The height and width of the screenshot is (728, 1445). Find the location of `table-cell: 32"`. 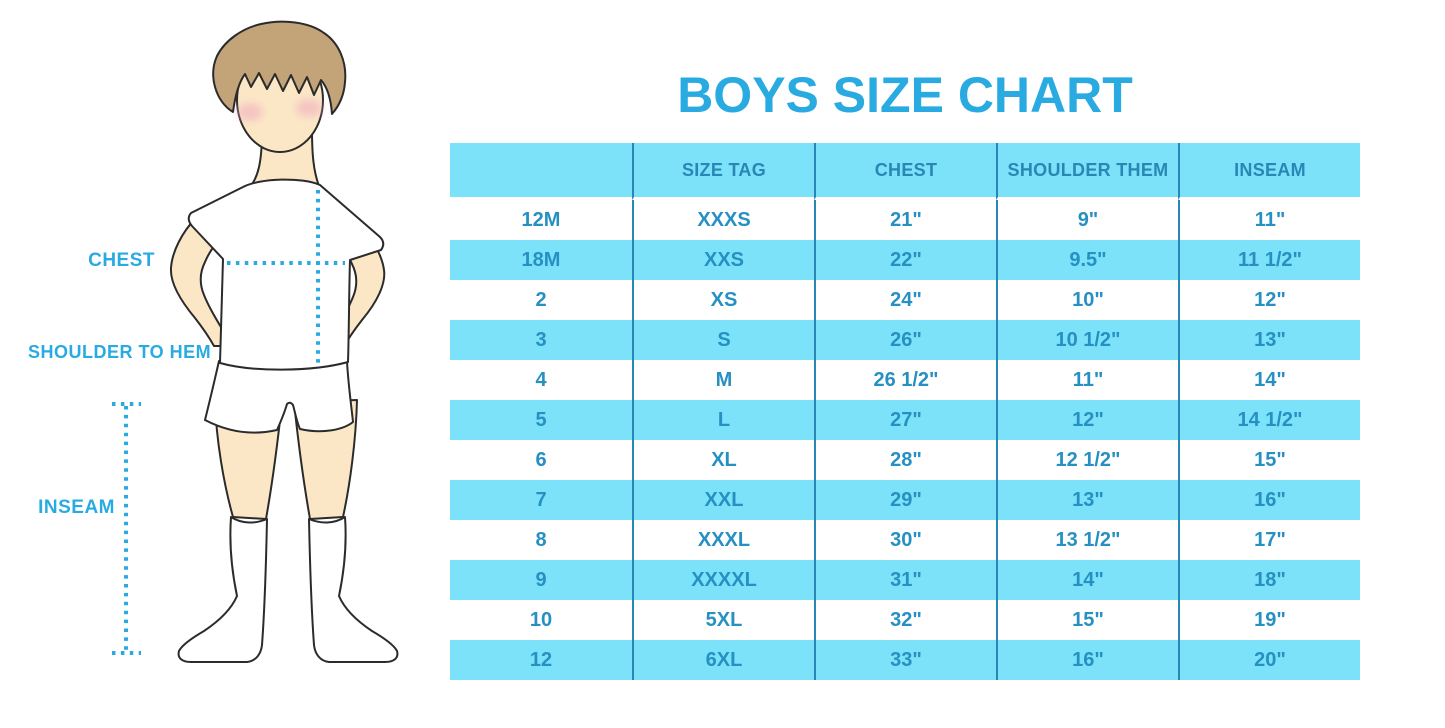

table-cell: 32" is located at coordinates (905, 620).